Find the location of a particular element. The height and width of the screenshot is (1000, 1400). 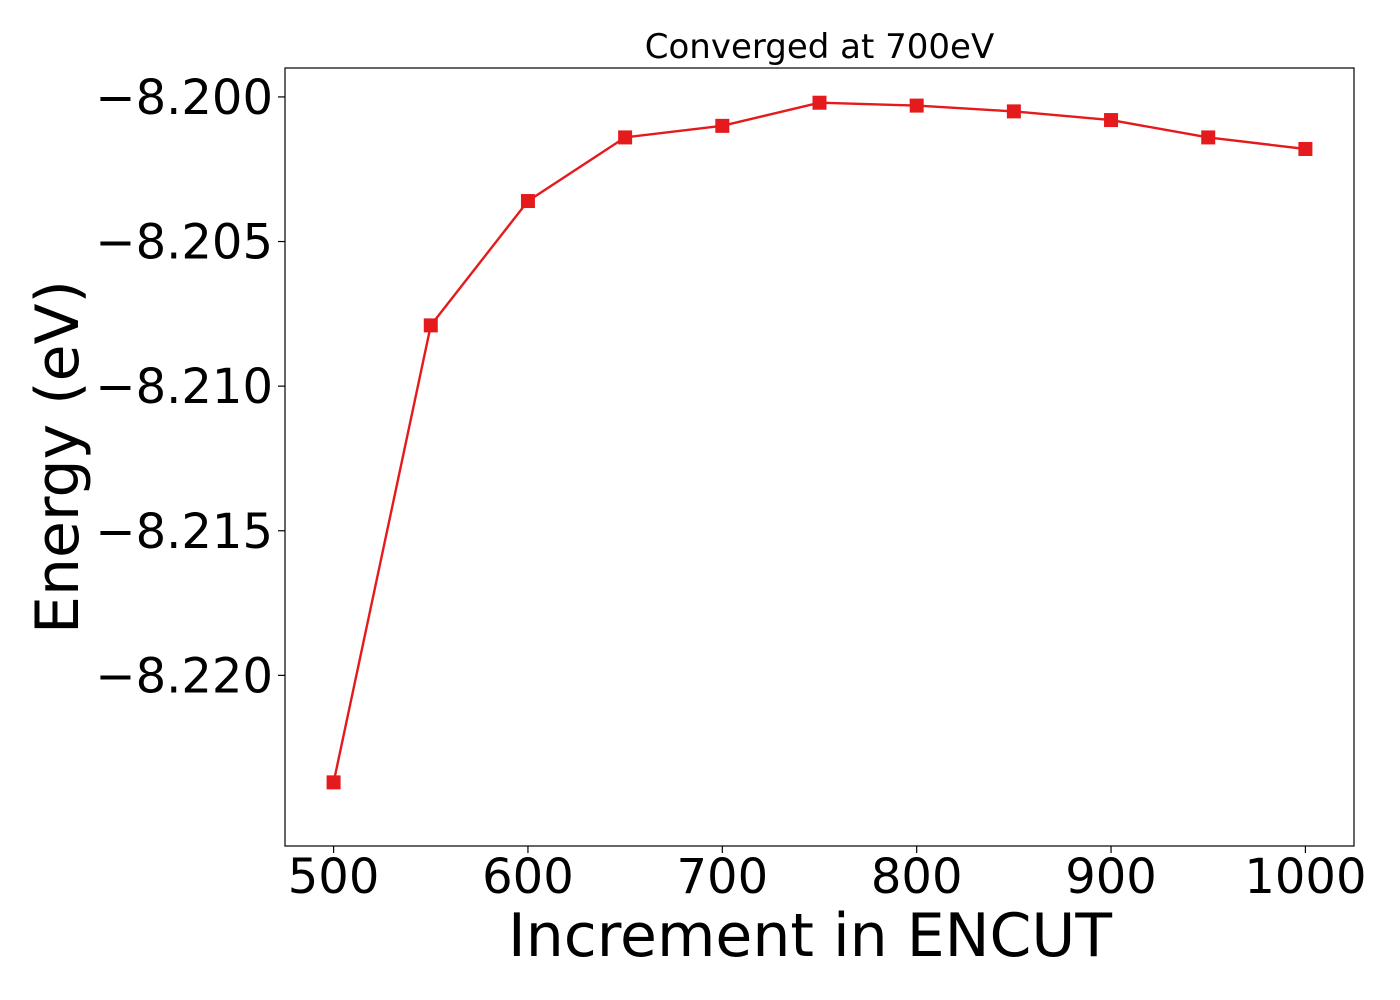

y-tick-label: −8.200 is located at coordinates (184, 98).